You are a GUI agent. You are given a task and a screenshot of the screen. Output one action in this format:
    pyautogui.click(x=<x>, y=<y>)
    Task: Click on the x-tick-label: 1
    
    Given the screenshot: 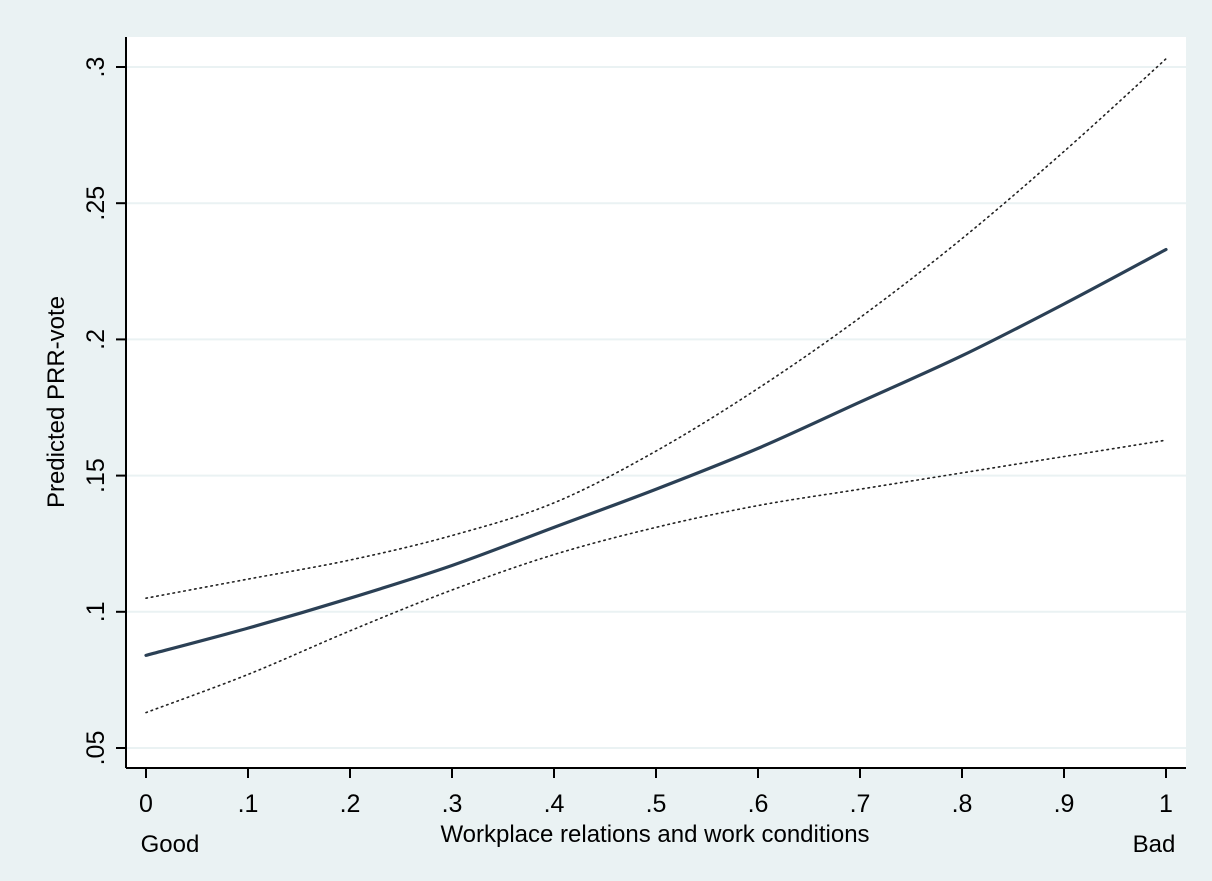 What is the action you would take?
    pyautogui.click(x=1166, y=804)
    